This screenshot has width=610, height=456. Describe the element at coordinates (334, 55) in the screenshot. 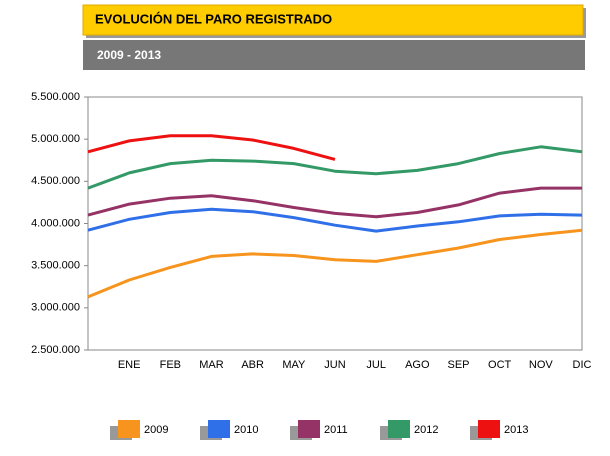

I see `subtitle-banner` at that location.